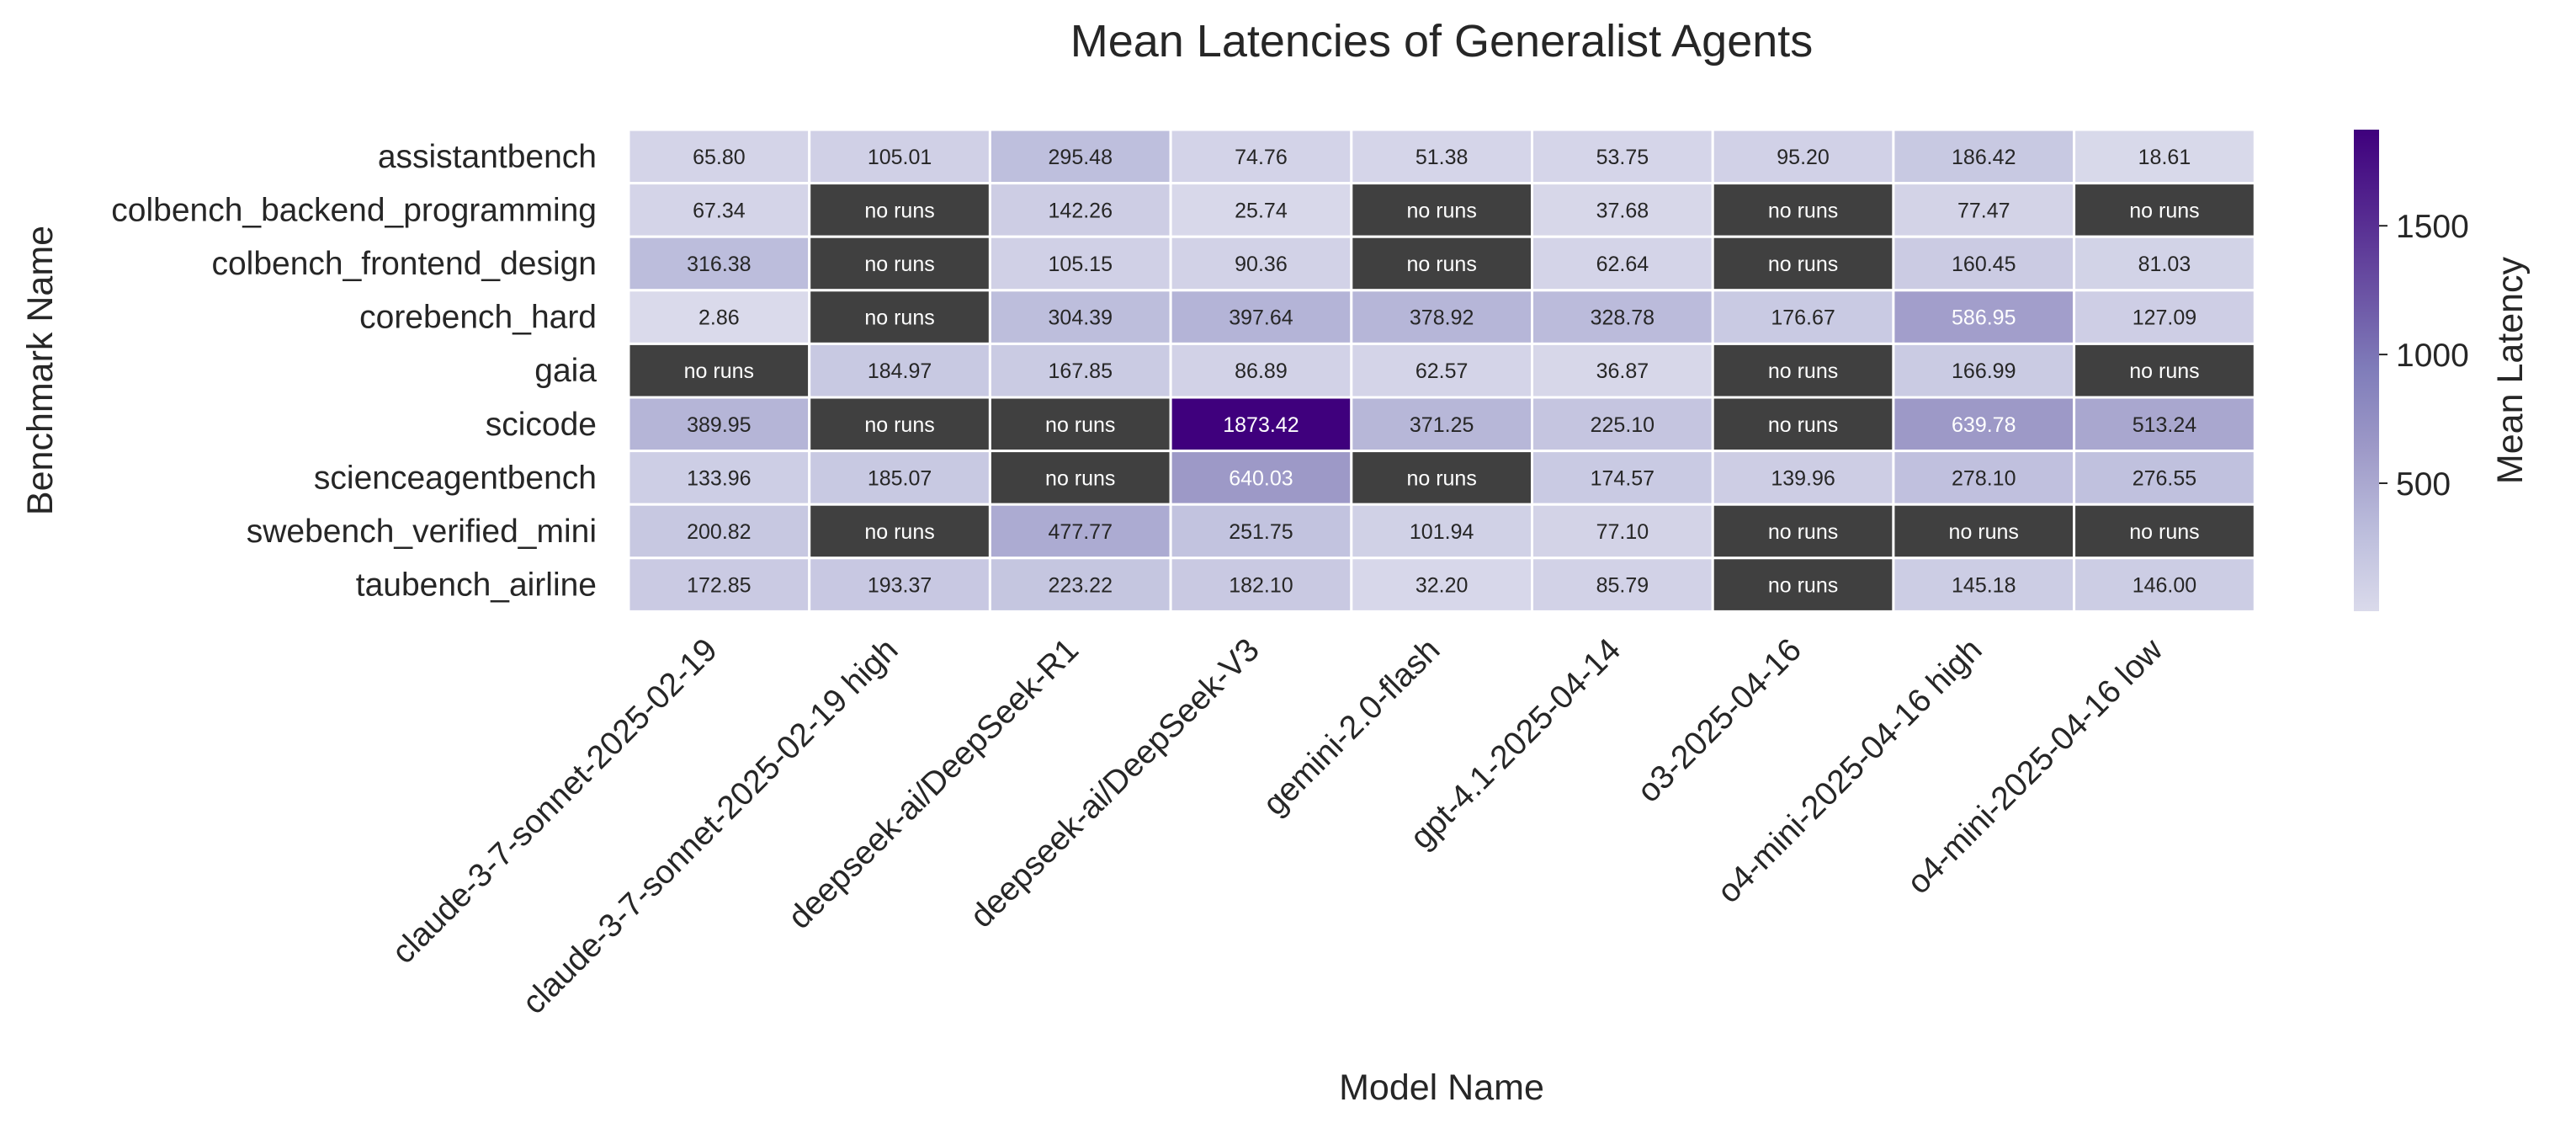 The width and height of the screenshot is (2576, 1134). I want to click on cell-value-label: 67.34, so click(719, 211).